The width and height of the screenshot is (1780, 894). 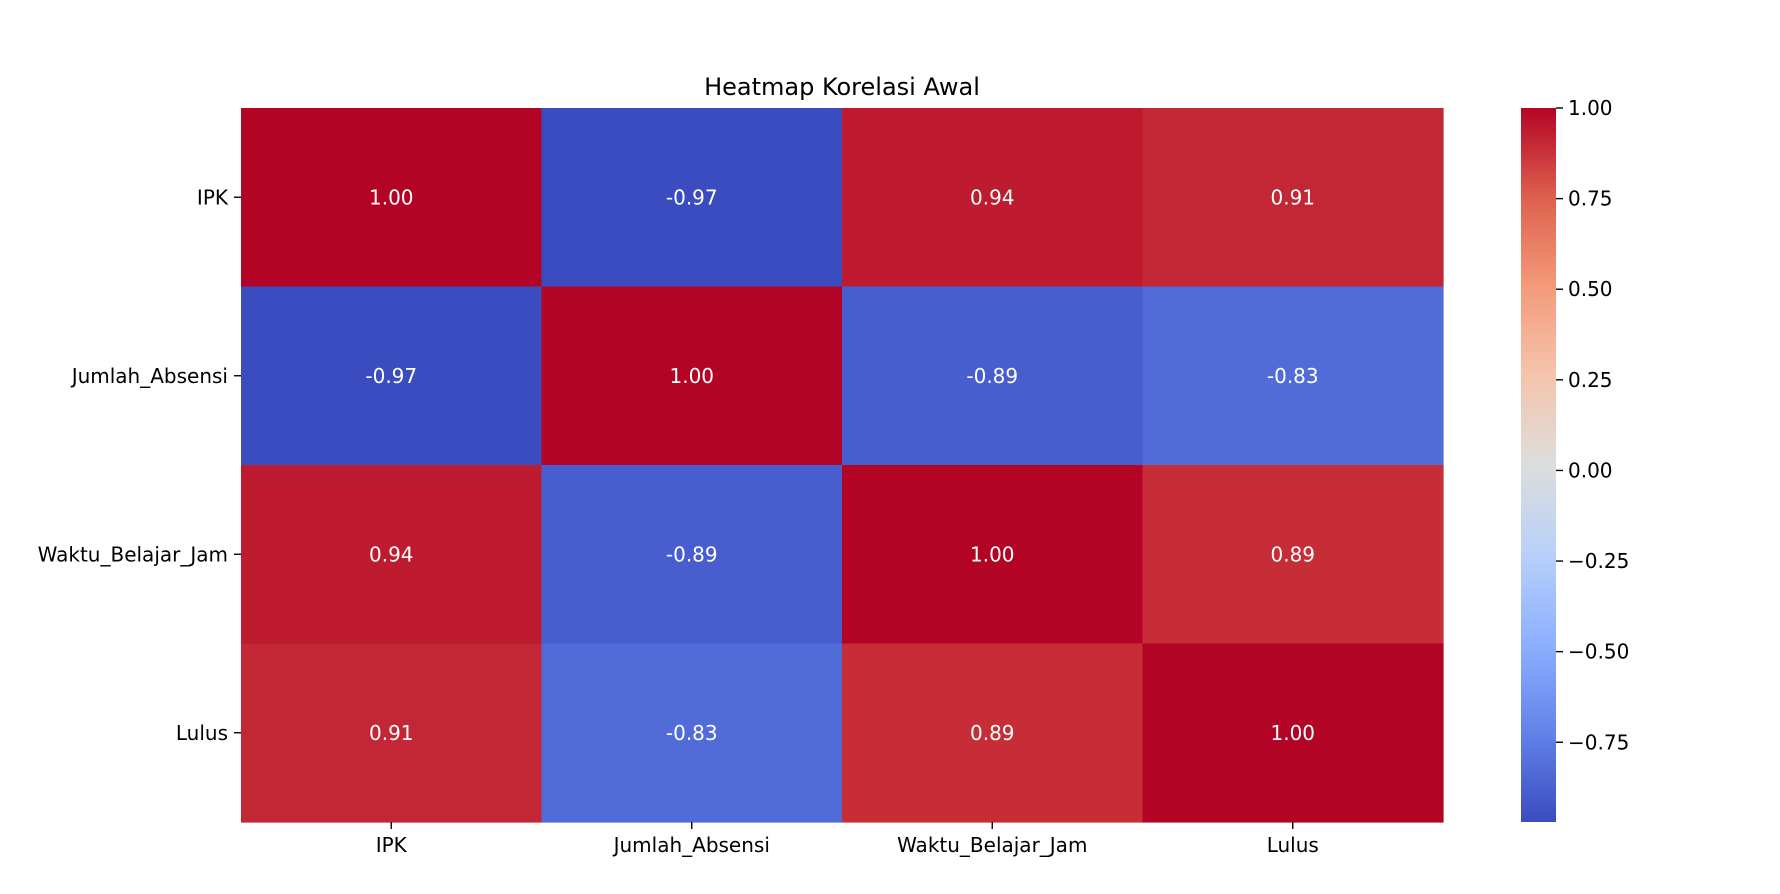 I want to click on colorbar-tick-label: 1.00, so click(x=1590, y=108).